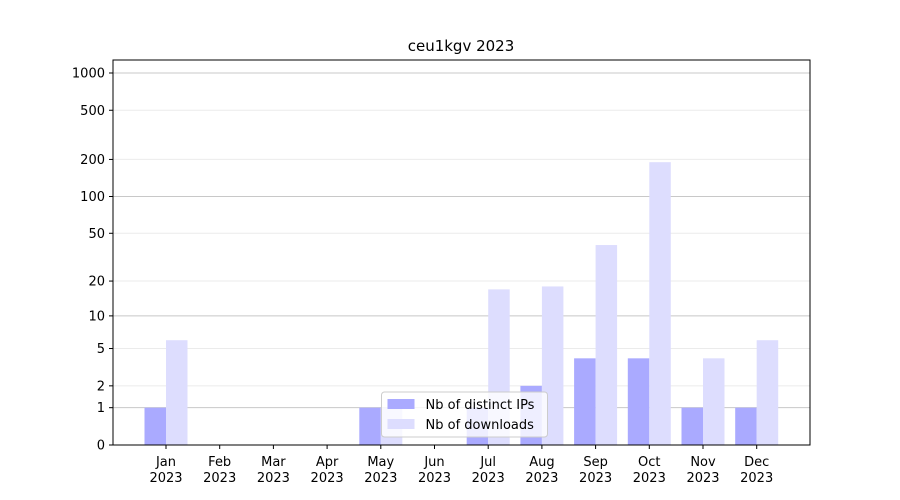 This screenshot has height=500, width=900. What do you see at coordinates (219, 470) in the screenshot?
I see `x-tick-label: Feb 2023` at bounding box center [219, 470].